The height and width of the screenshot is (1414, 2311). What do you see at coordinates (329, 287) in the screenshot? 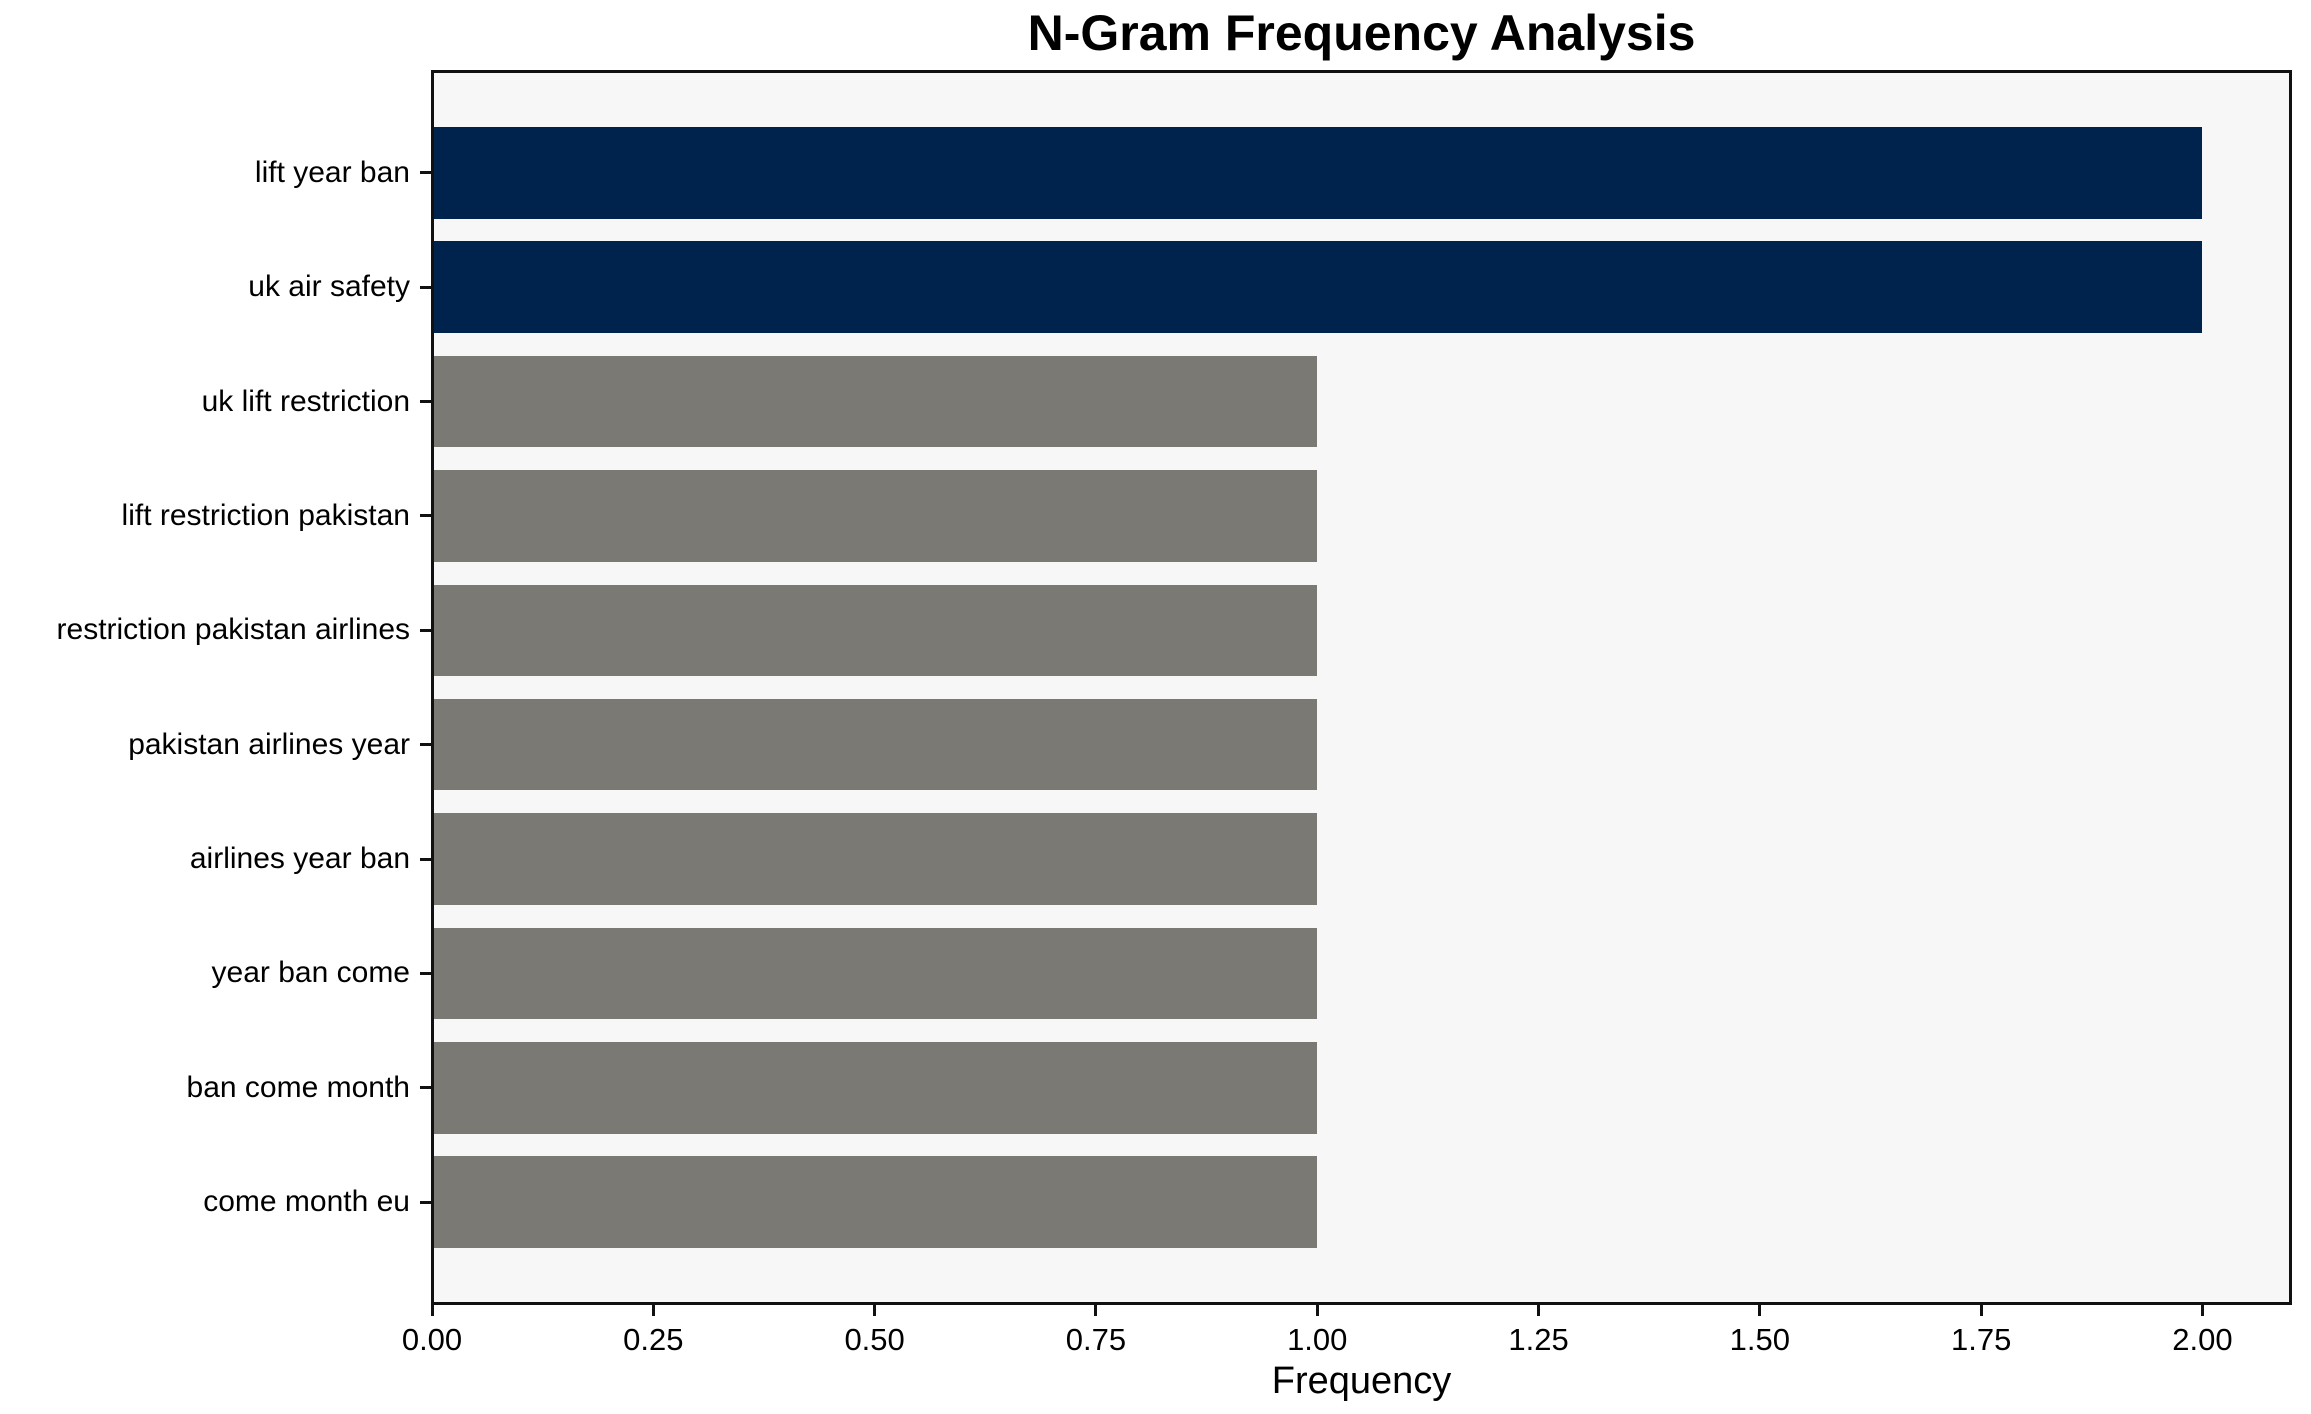
I see `y-tick-label: uk air safety` at bounding box center [329, 287].